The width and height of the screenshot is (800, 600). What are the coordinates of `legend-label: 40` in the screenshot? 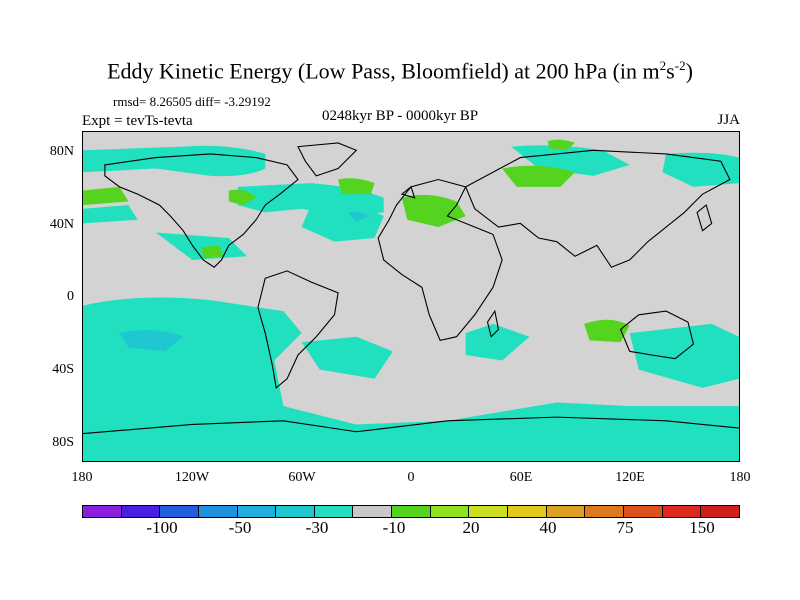 It's located at (548, 527).